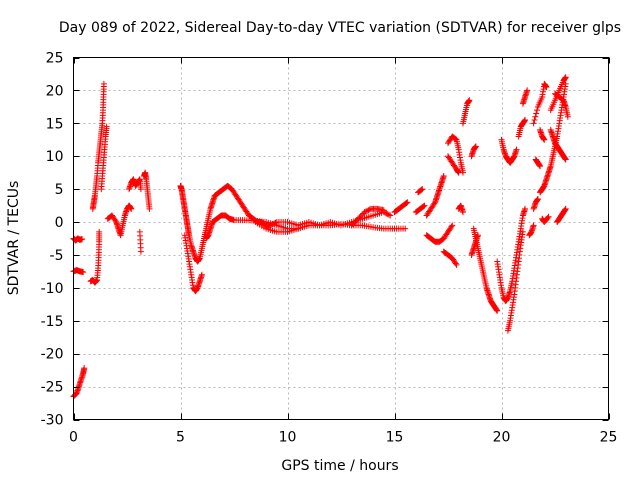 The height and width of the screenshot is (480, 640). I want to click on x-axis-label: GPS time / hours, so click(339, 466).